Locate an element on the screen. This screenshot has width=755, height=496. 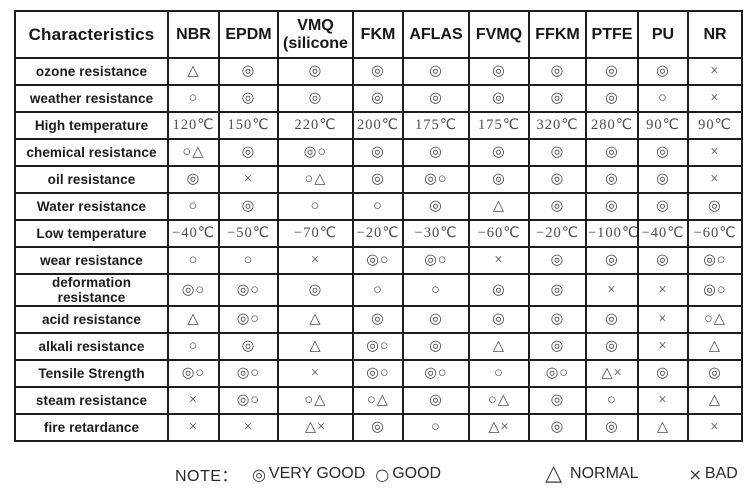
legend-item-normal: △ NORMAL is located at coordinates (592, 473).